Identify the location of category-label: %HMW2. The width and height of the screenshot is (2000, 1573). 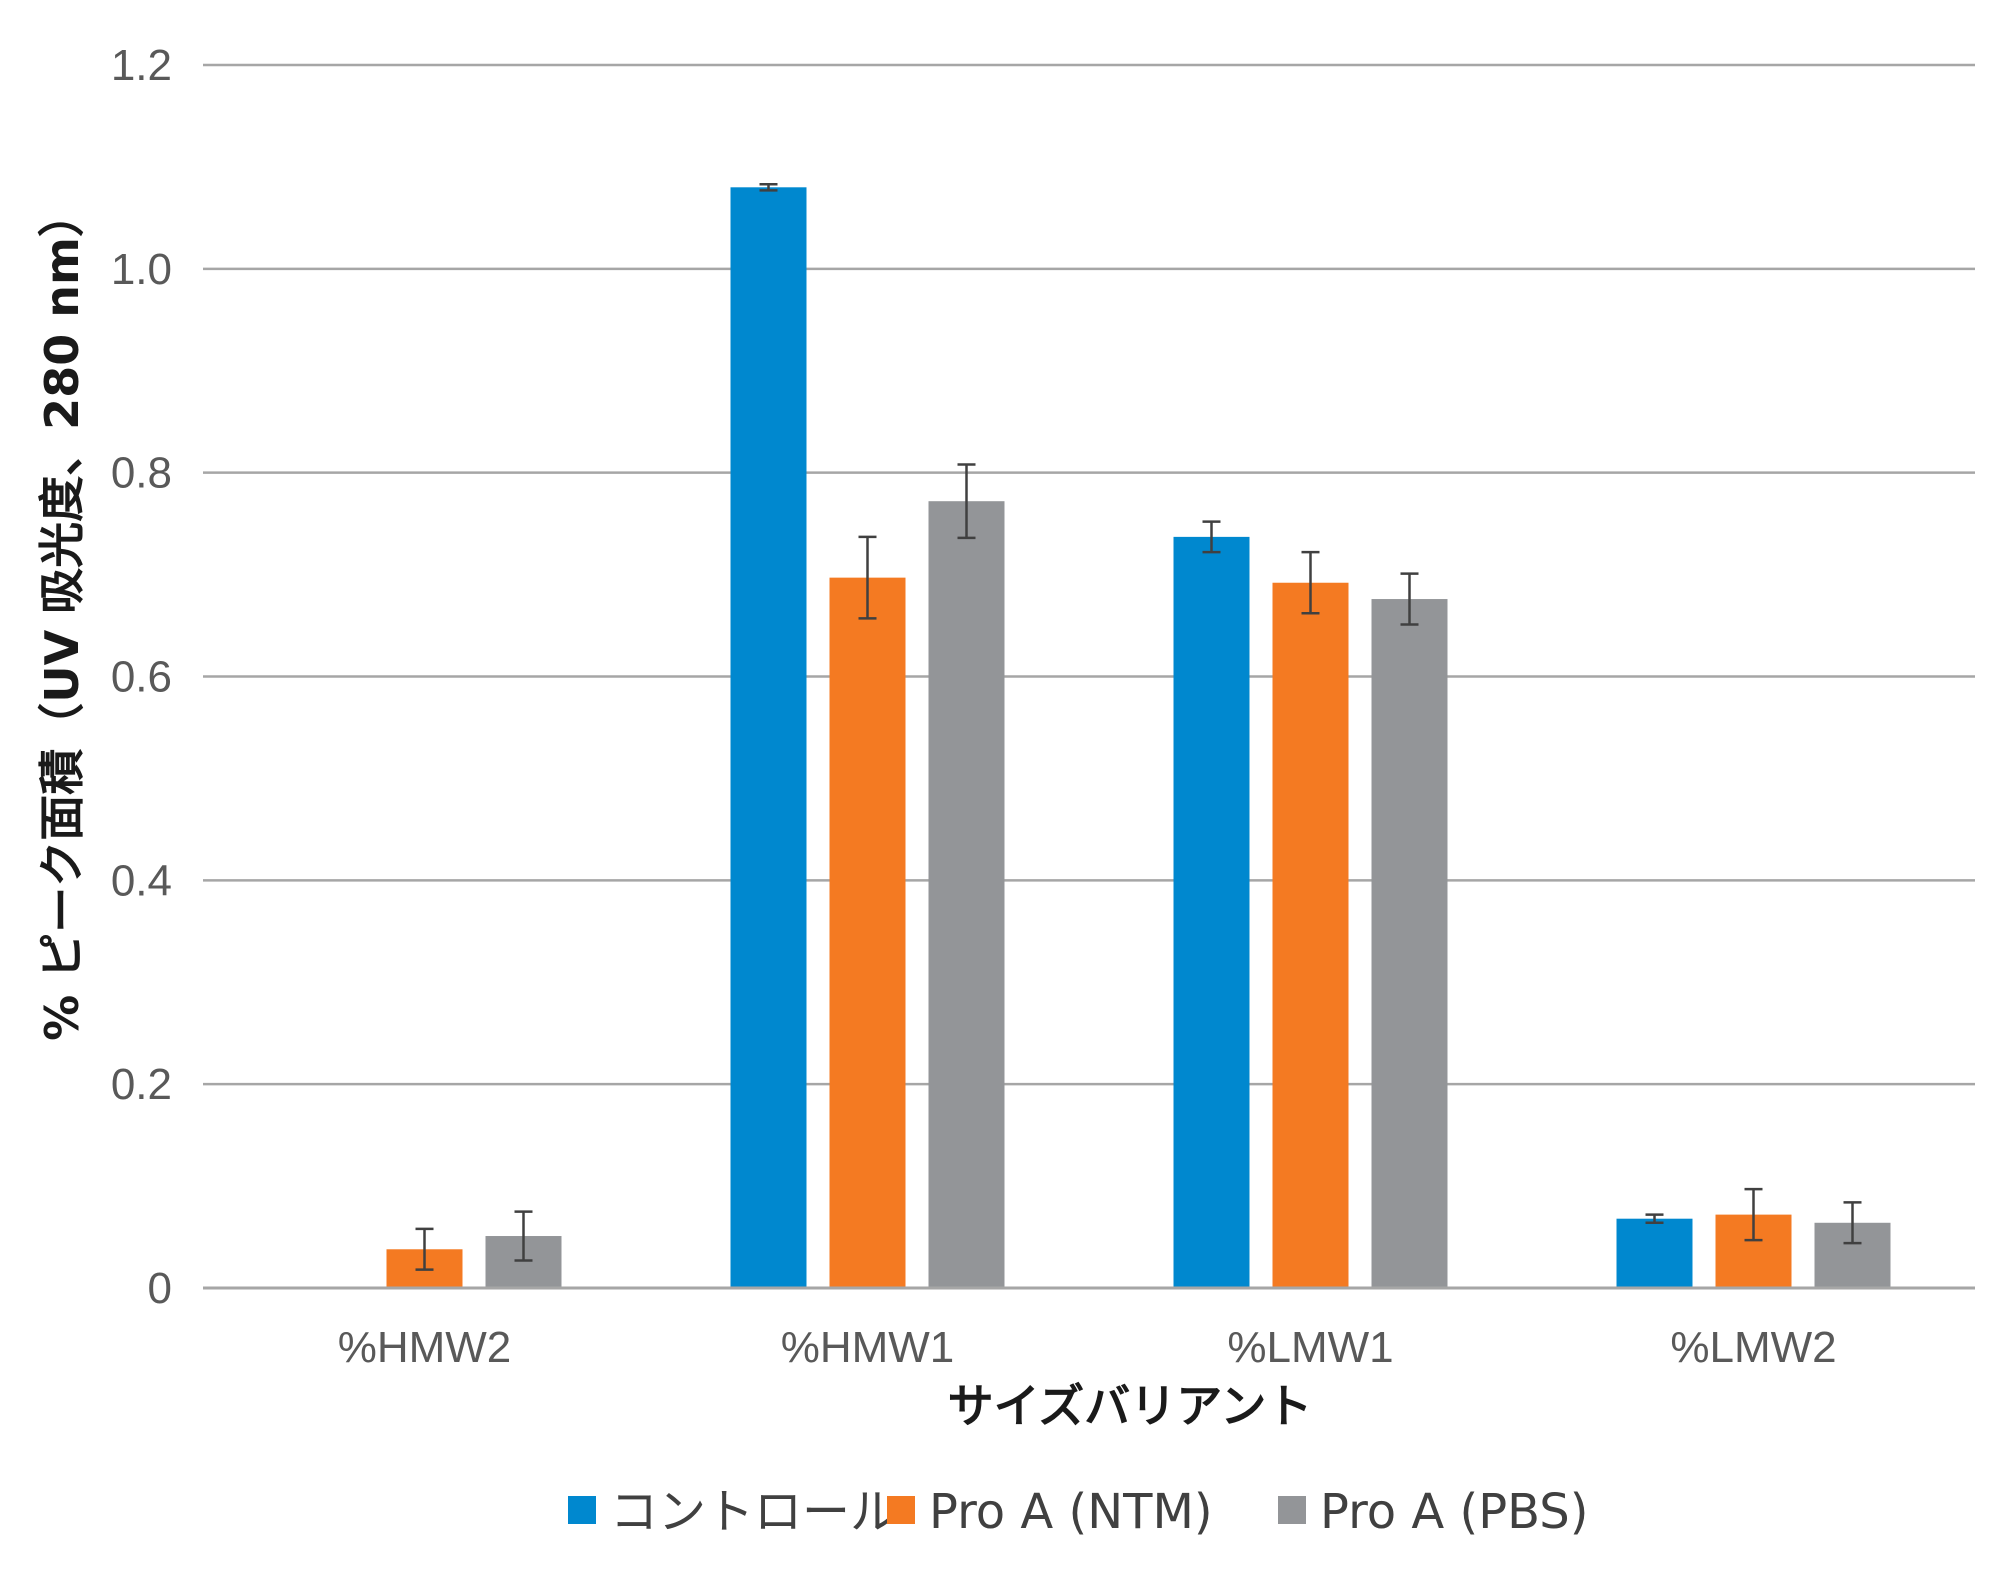
(425, 1347).